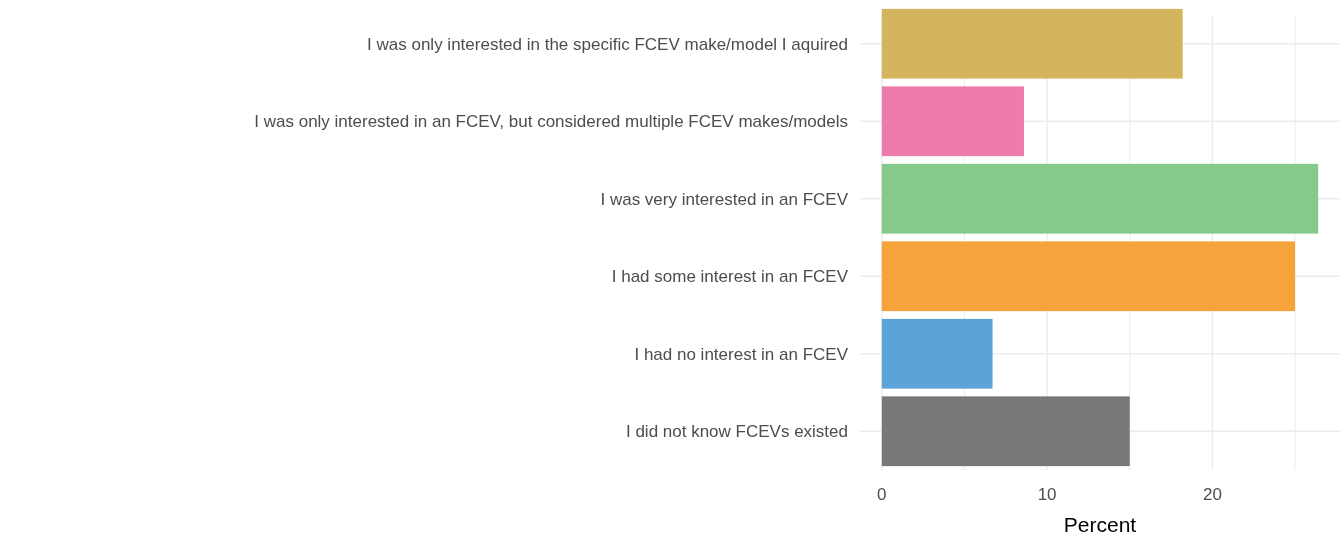  What do you see at coordinates (741, 354) in the screenshot?
I see `y-tick-label: I had no interest in an FCEV` at bounding box center [741, 354].